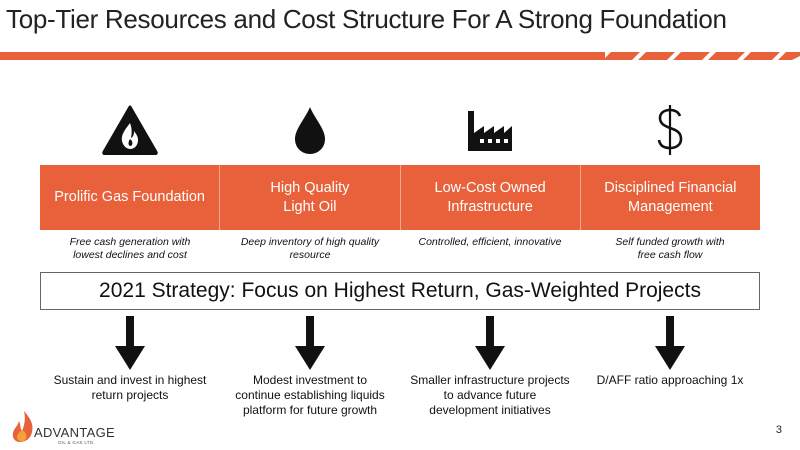 This screenshot has height=450, width=800. Describe the element at coordinates (490, 130) in the screenshot. I see `factory-icon` at that location.